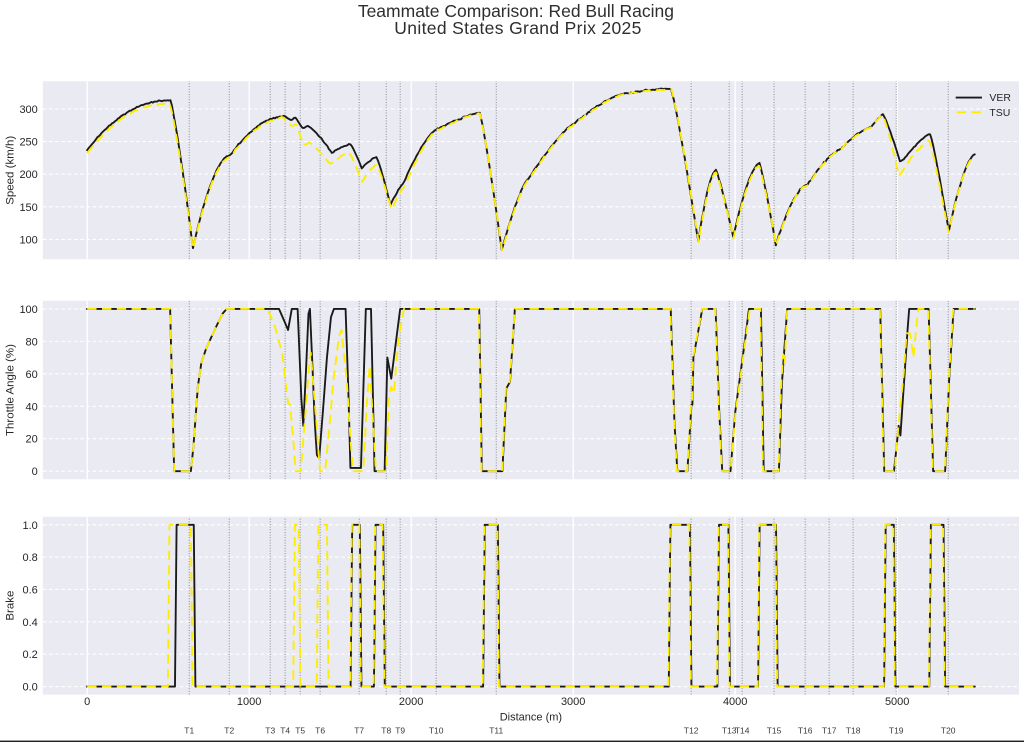  Describe the element at coordinates (10, 606) in the screenshot. I see `svg-text: Brake` at that location.